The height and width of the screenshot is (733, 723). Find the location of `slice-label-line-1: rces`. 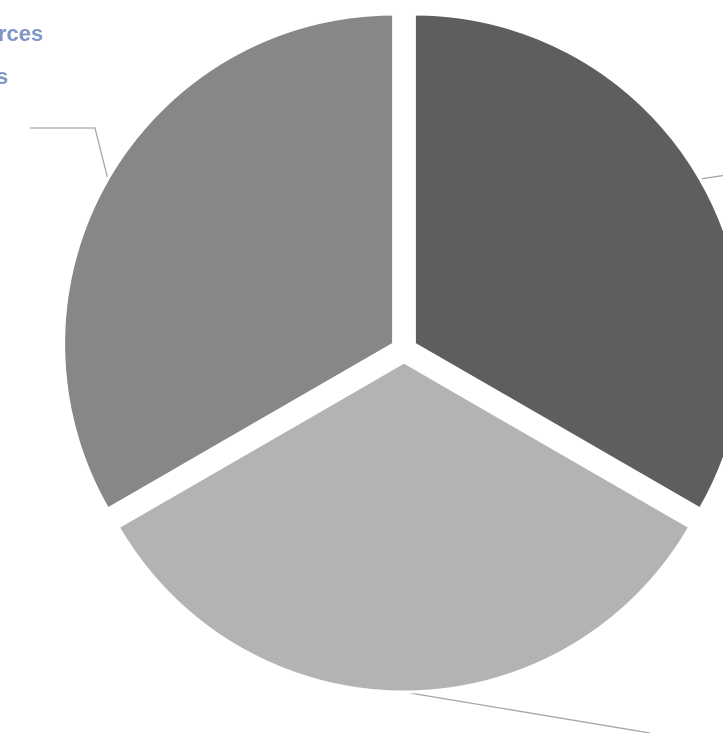

slice-label-line-1: rces is located at coordinates (21, 33).